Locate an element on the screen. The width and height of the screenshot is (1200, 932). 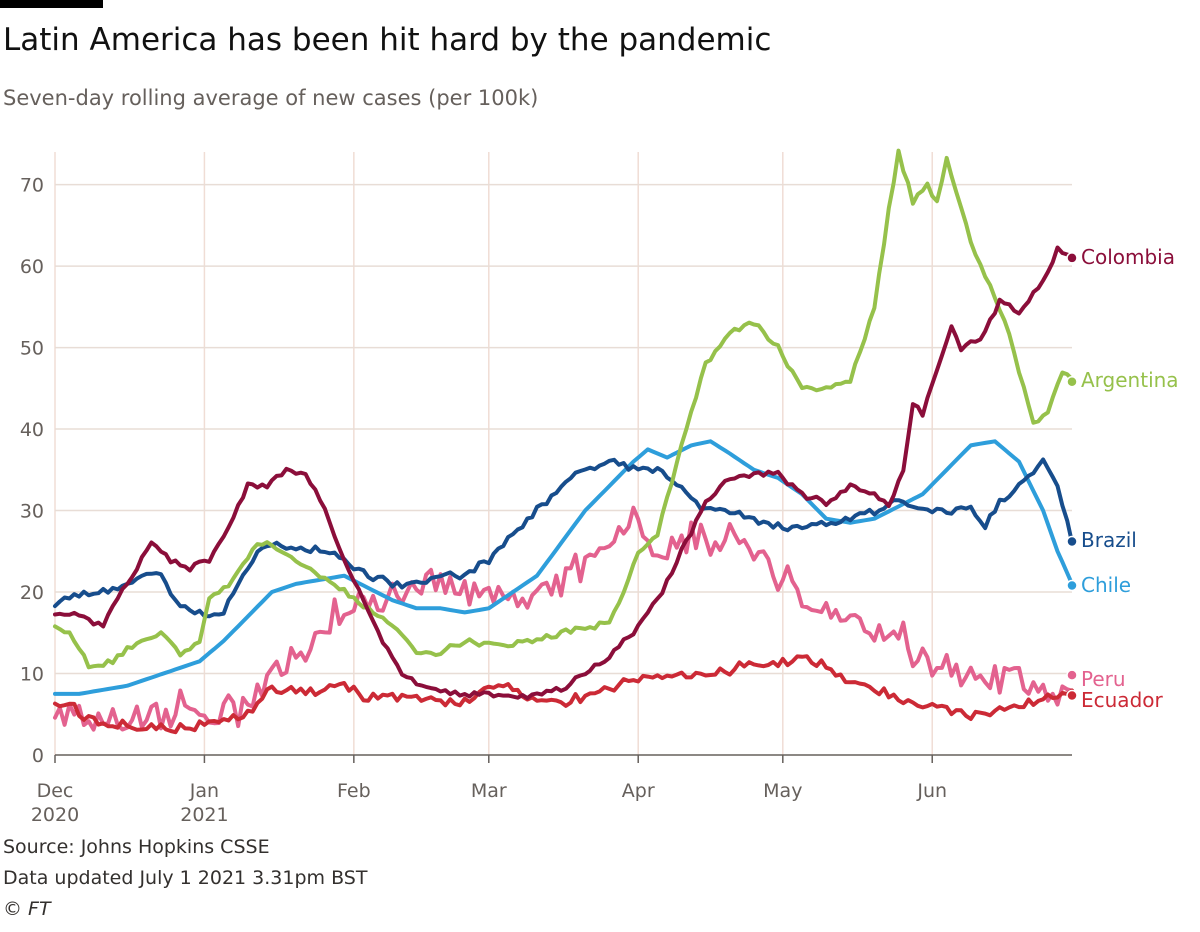
brand-bar is located at coordinates (51, 4).